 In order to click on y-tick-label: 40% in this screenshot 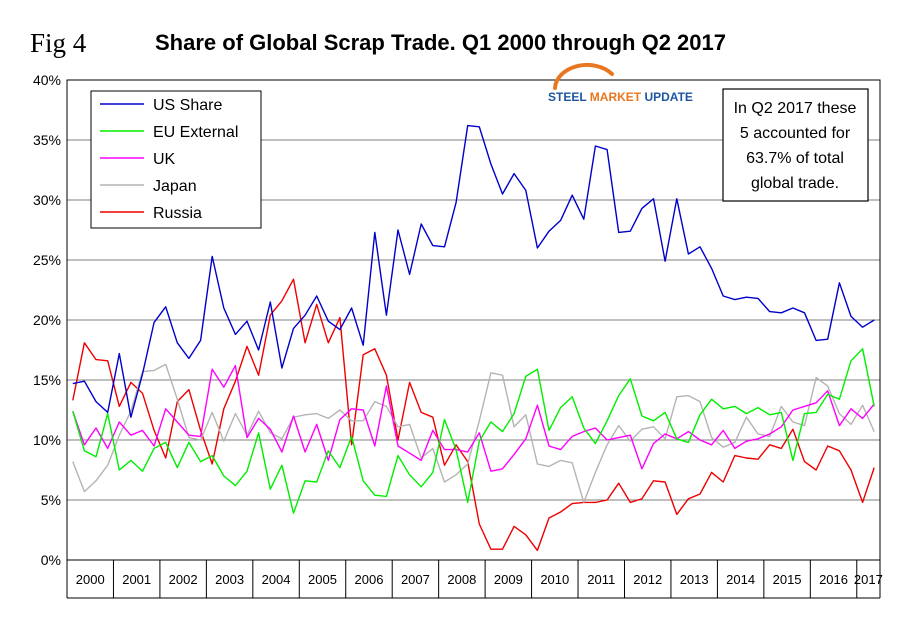, I will do `click(47, 80)`.